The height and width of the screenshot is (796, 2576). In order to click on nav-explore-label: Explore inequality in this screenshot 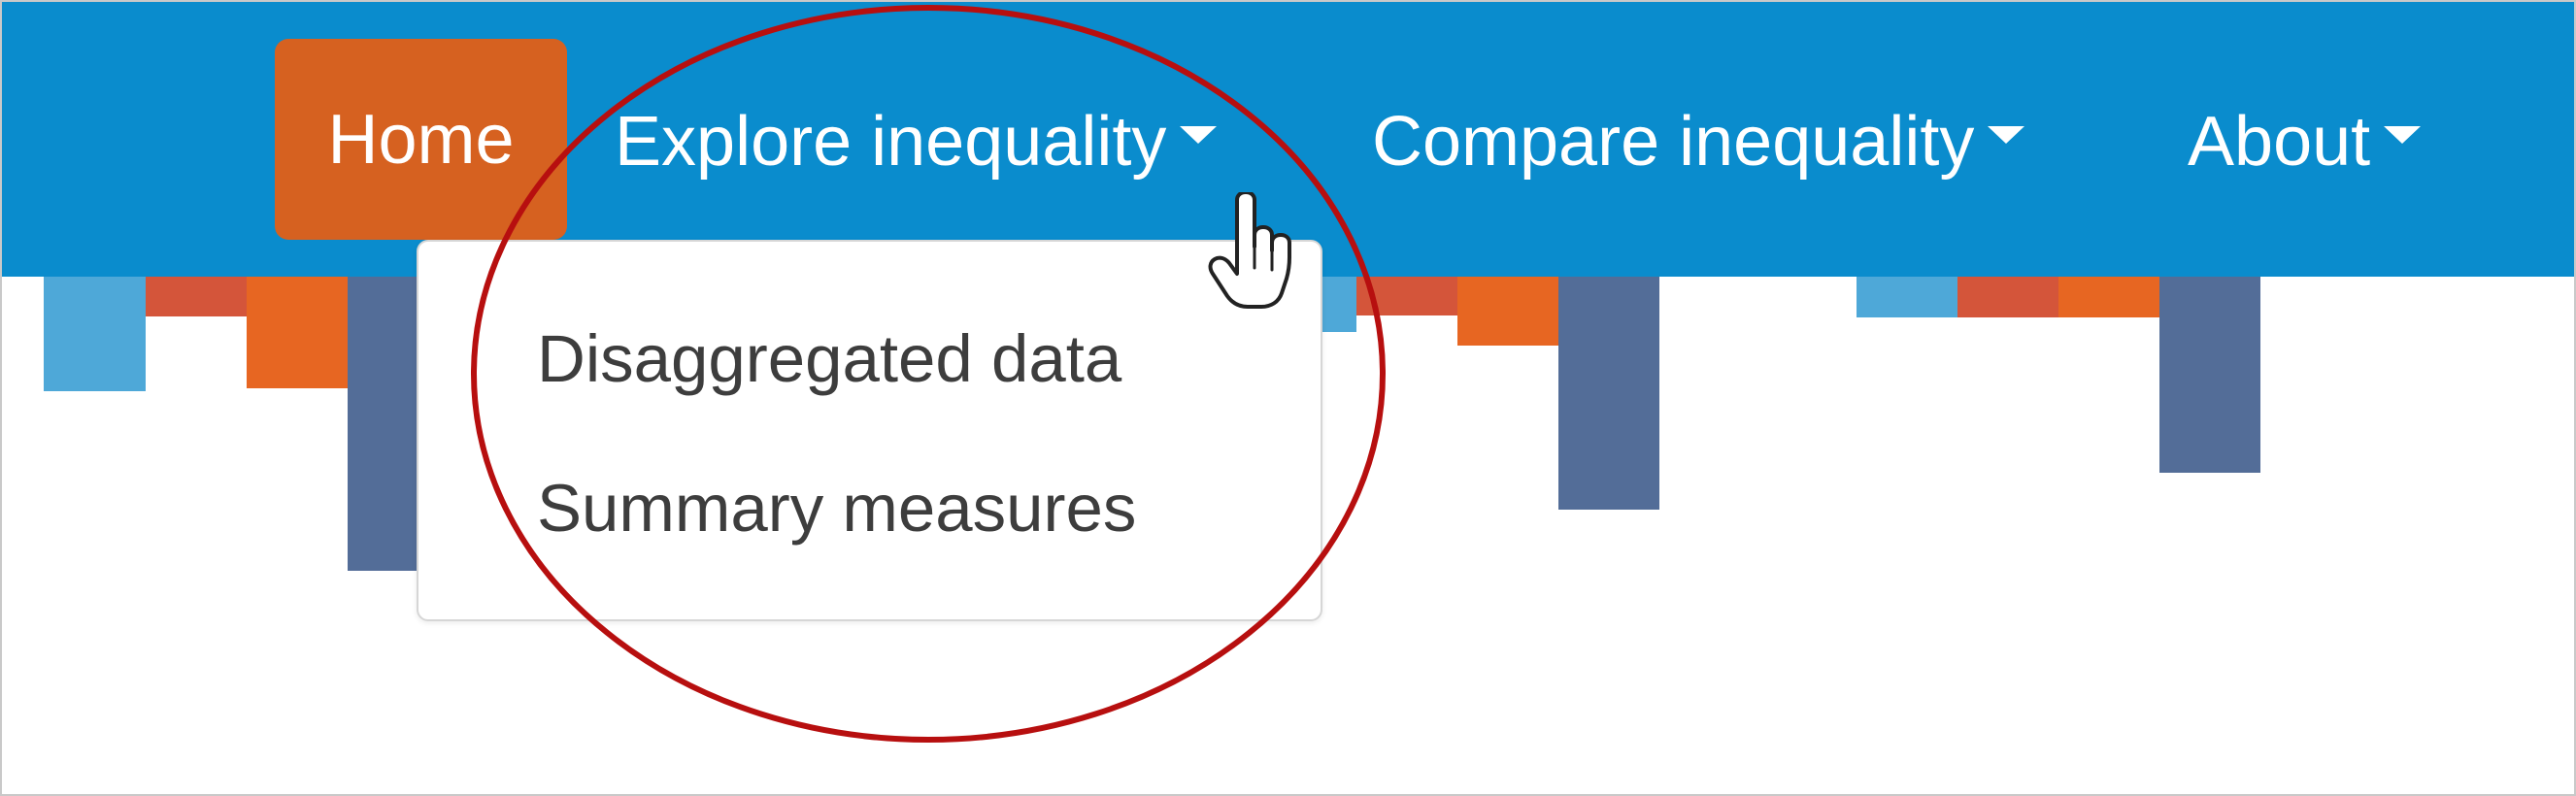, I will do `click(891, 142)`.